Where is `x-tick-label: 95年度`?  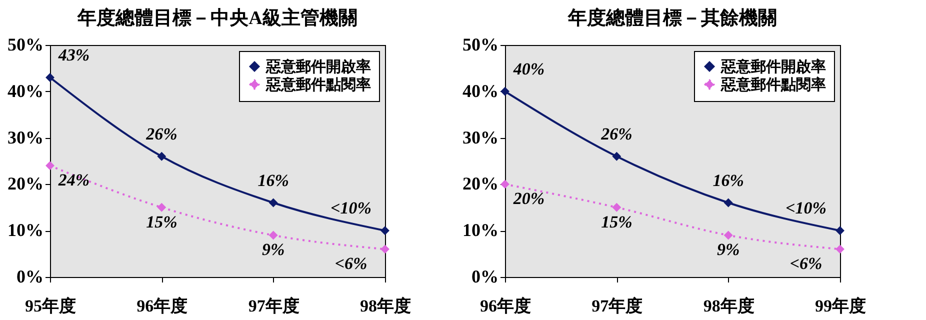
x-tick-label: 95年度 is located at coordinates (50, 306).